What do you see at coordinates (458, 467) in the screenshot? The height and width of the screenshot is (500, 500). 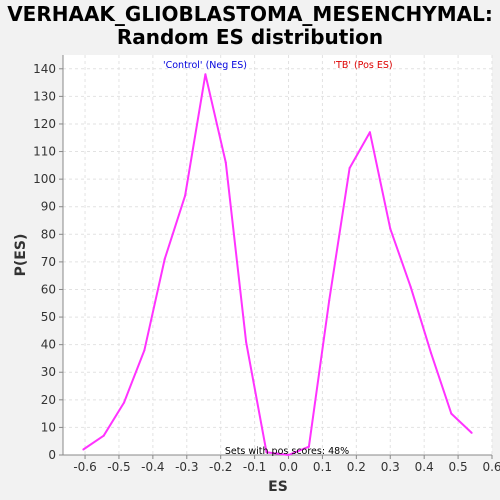 I see `x-tick-label: 0.5` at bounding box center [458, 467].